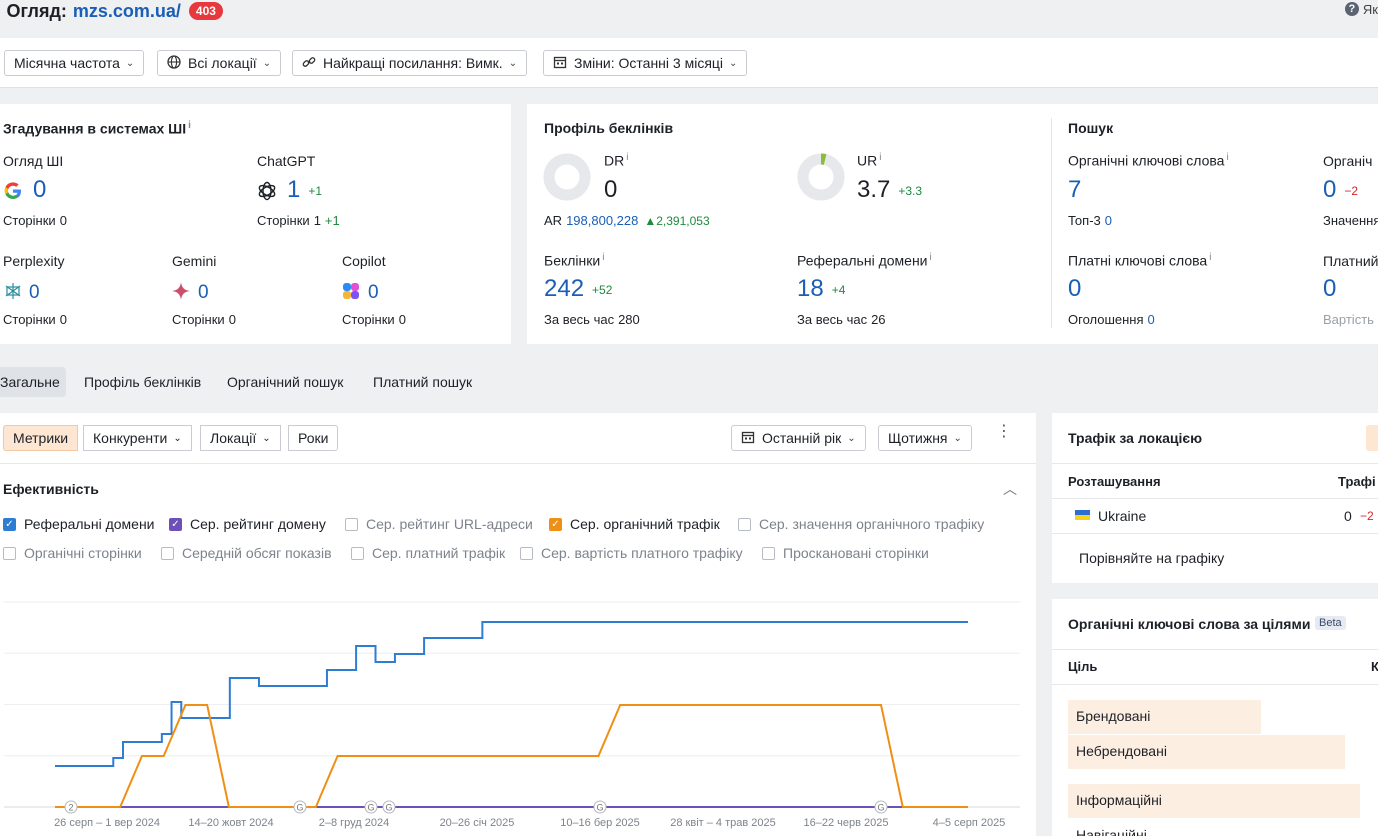  Describe the element at coordinates (1348, 319) in the screenshot. I see `paid-traffic-sub: Вартість` at that location.